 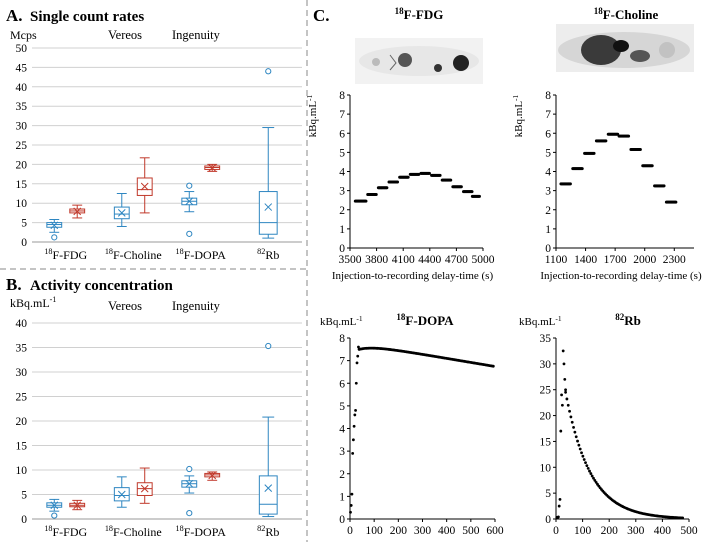 I want to click on fdg-xtick: 4700, so click(x=456, y=260).